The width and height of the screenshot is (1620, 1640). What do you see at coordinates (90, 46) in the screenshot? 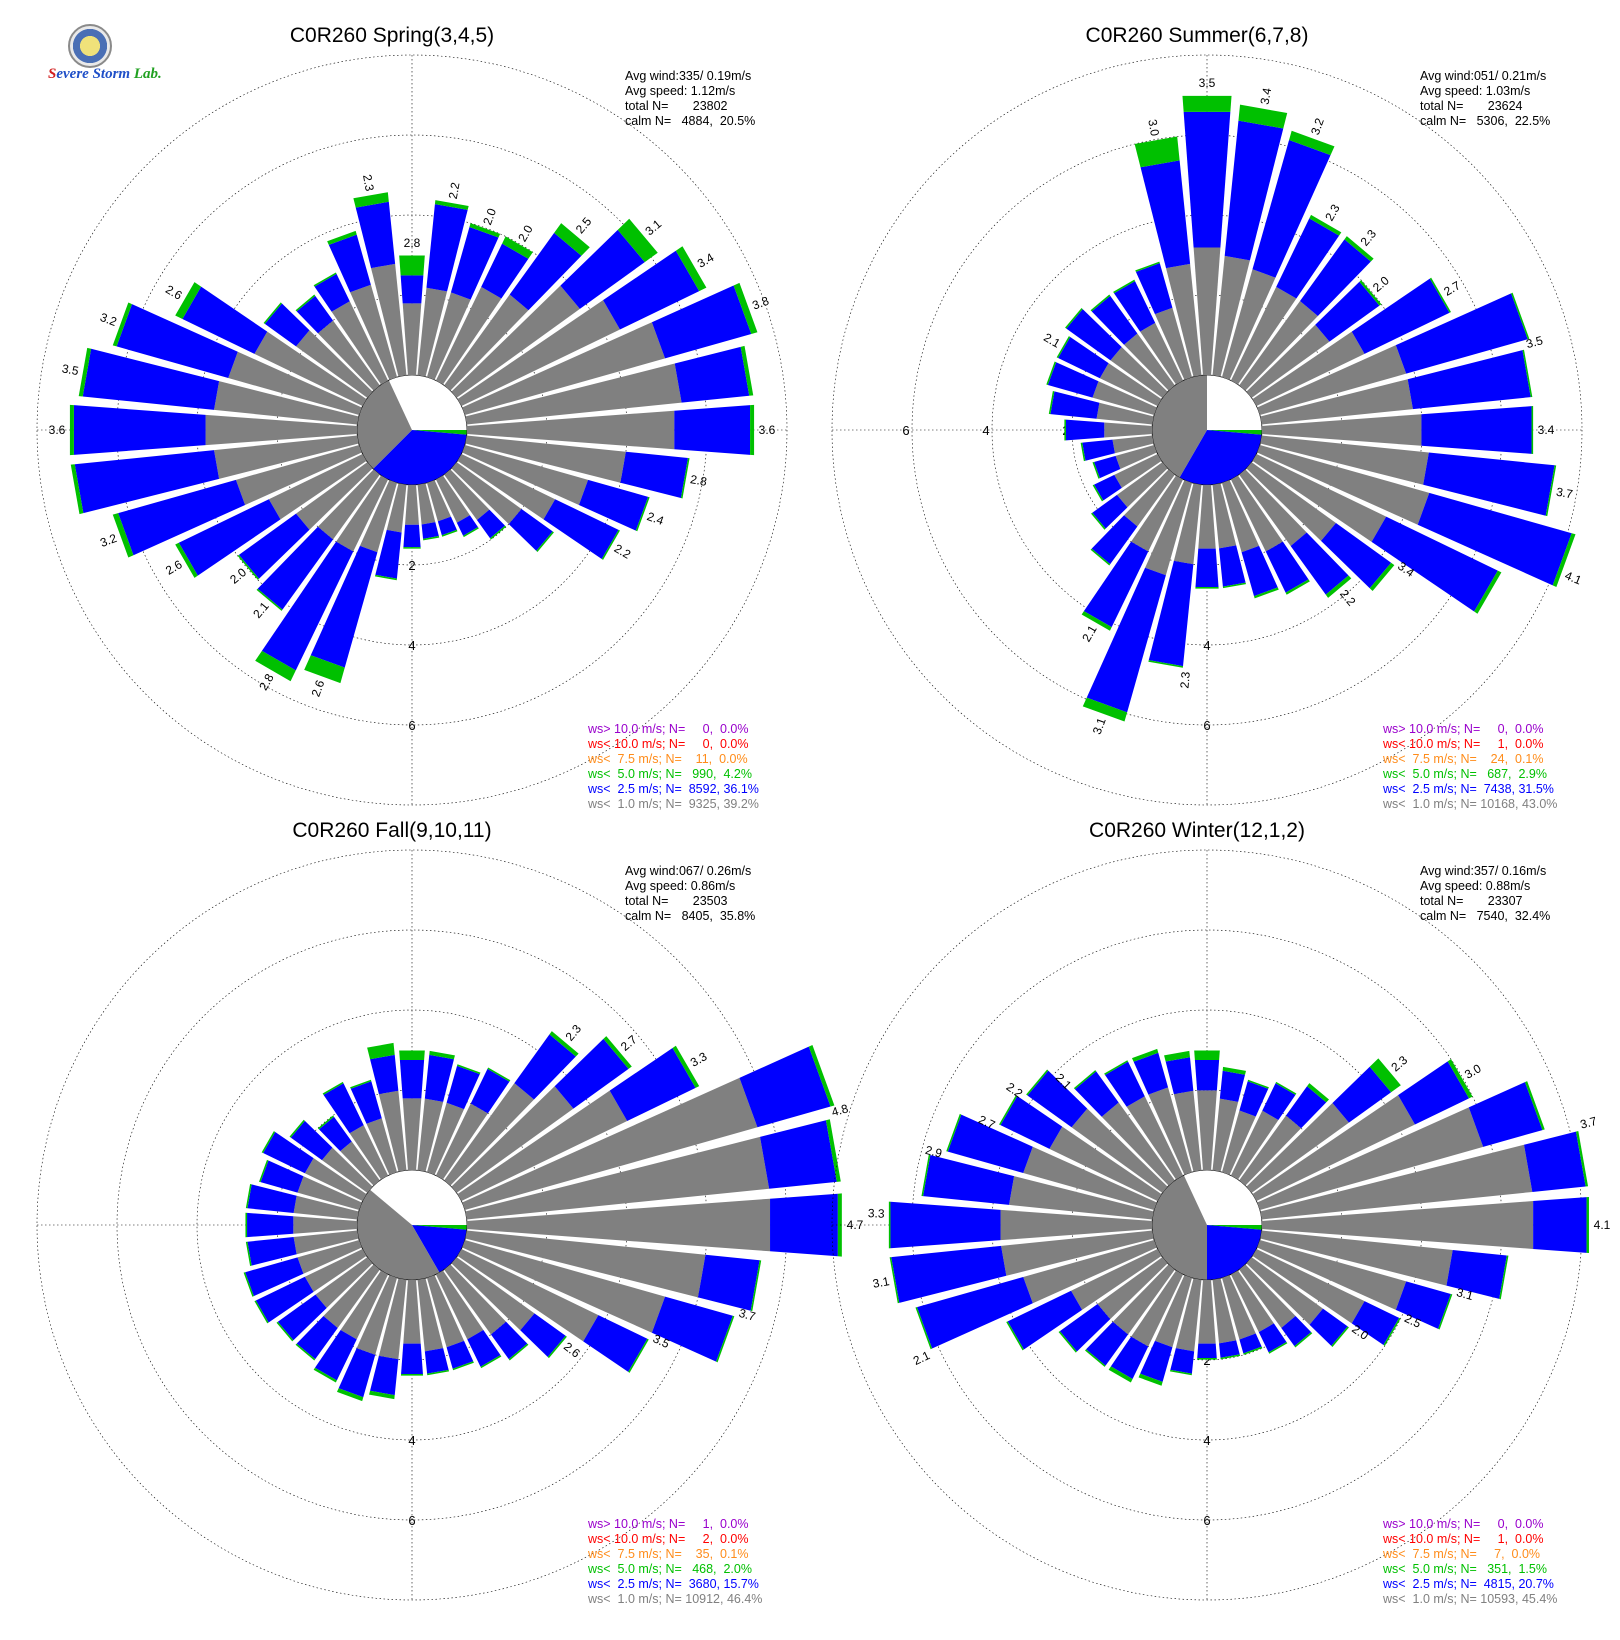
I see `seal-icon` at bounding box center [90, 46].